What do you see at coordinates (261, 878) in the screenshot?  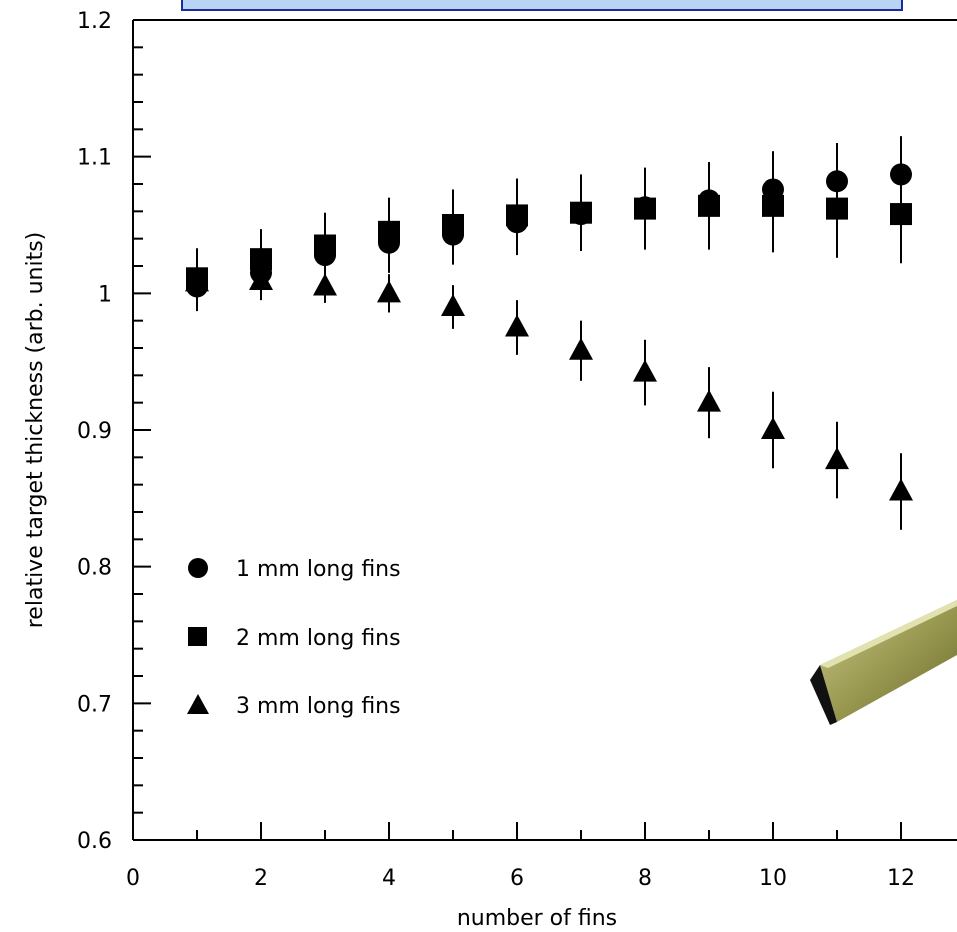 I see `x-tick-label: 2` at bounding box center [261, 878].